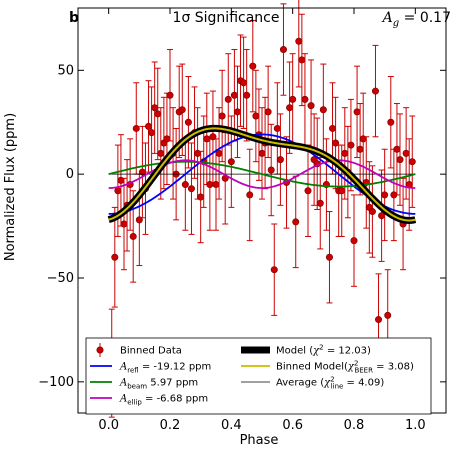 Image resolution: width=463 pixels, height=449 pixels. I want to click on legend-marker, so click(100, 350).